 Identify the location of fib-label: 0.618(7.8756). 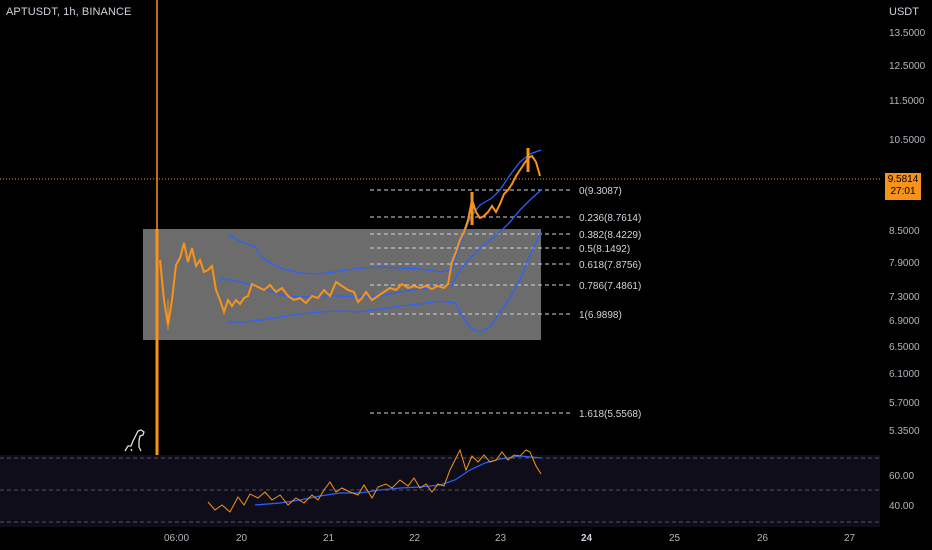
(610, 265).